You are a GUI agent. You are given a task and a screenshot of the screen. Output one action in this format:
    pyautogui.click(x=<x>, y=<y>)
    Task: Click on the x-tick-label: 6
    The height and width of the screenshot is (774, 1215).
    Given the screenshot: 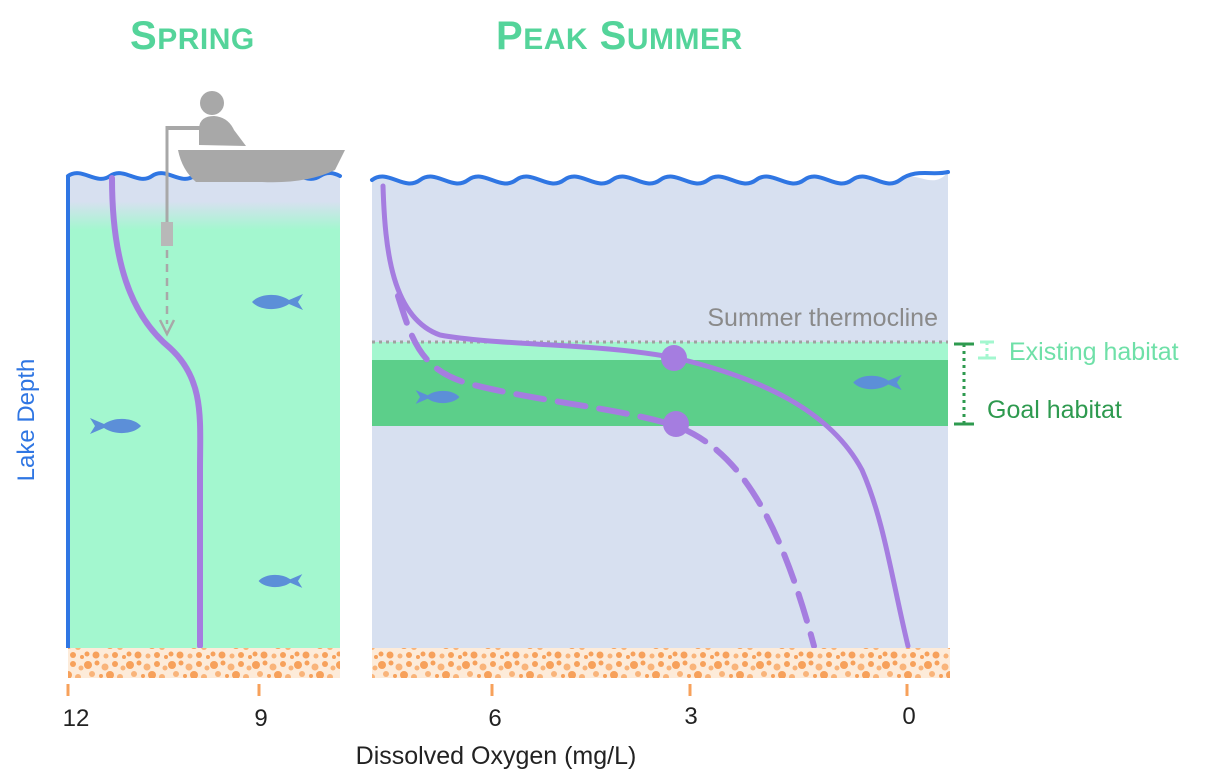 What is the action you would take?
    pyautogui.click(x=494, y=718)
    